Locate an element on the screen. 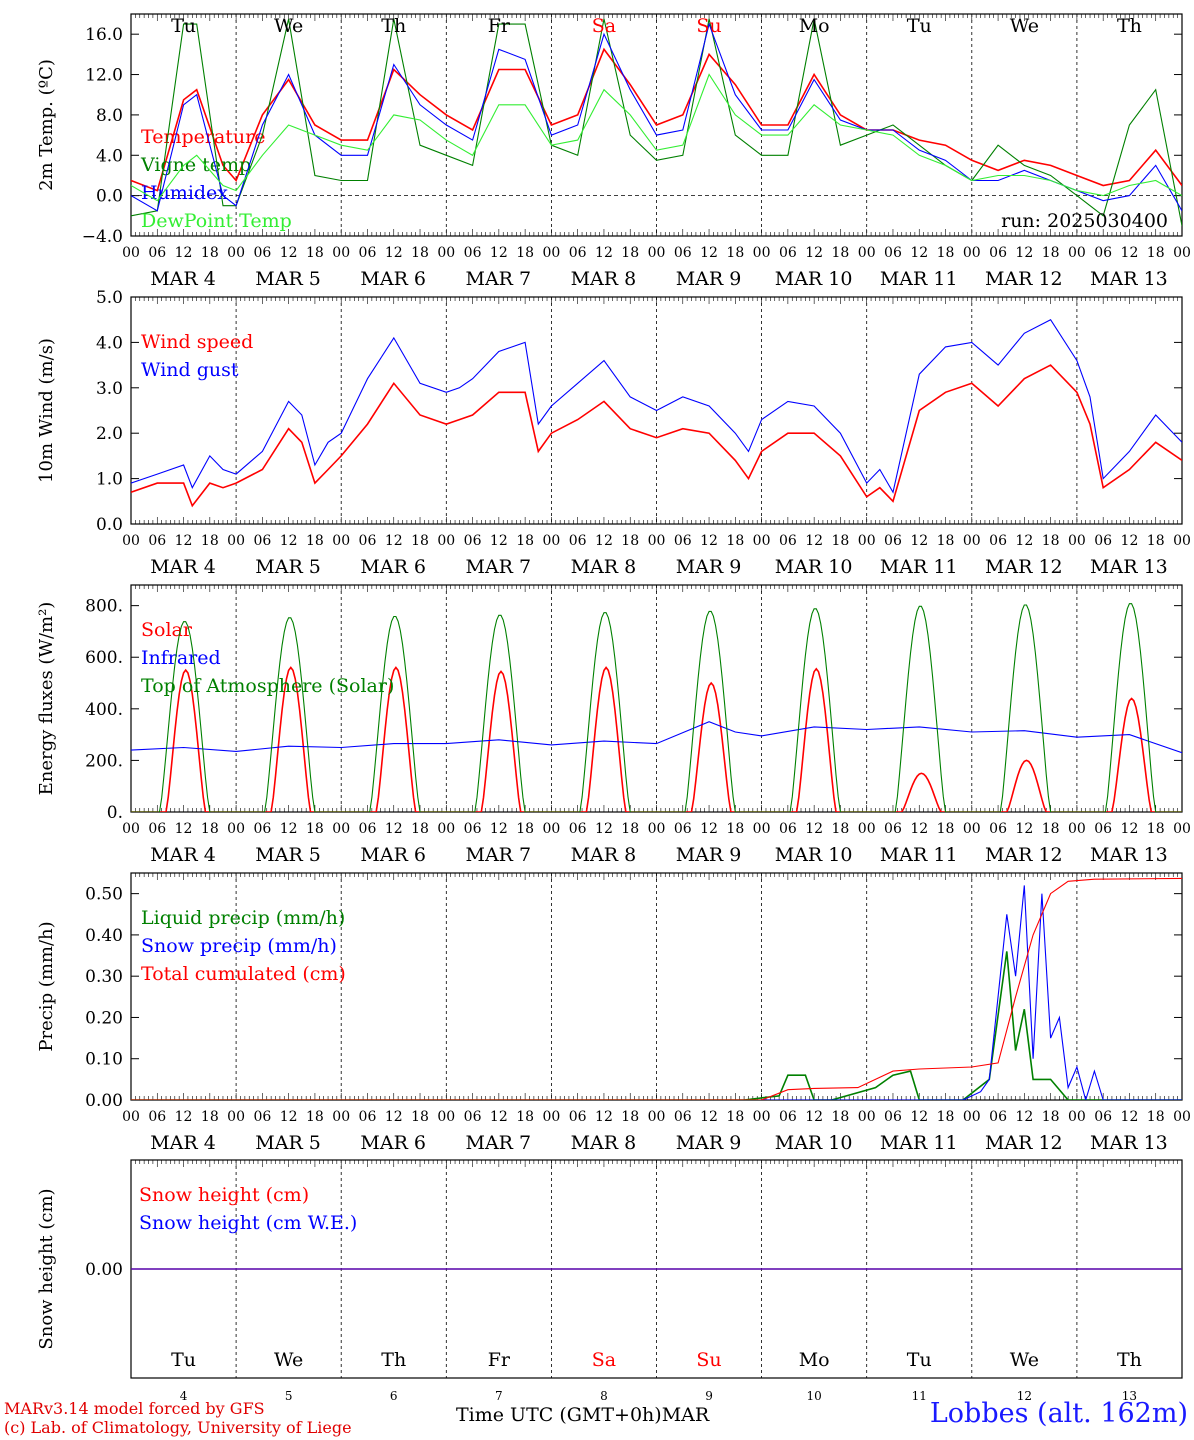 The width and height of the screenshot is (1194, 1440). day-name: Tu is located at coordinates (183, 1360).